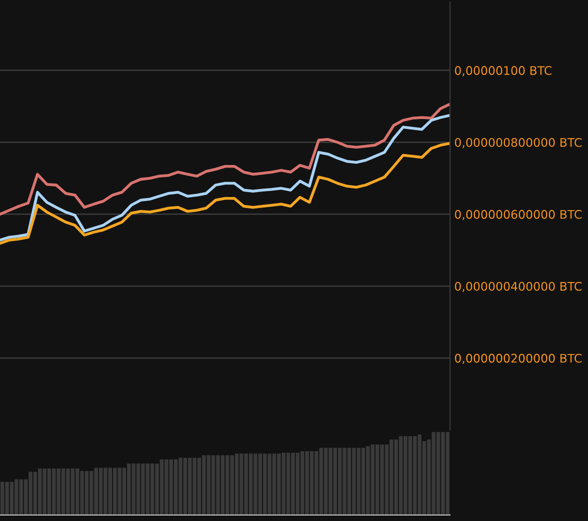  What do you see at coordinates (518, 143) in the screenshot?
I see `y-tick-label: 0,000000800000 BTC` at bounding box center [518, 143].